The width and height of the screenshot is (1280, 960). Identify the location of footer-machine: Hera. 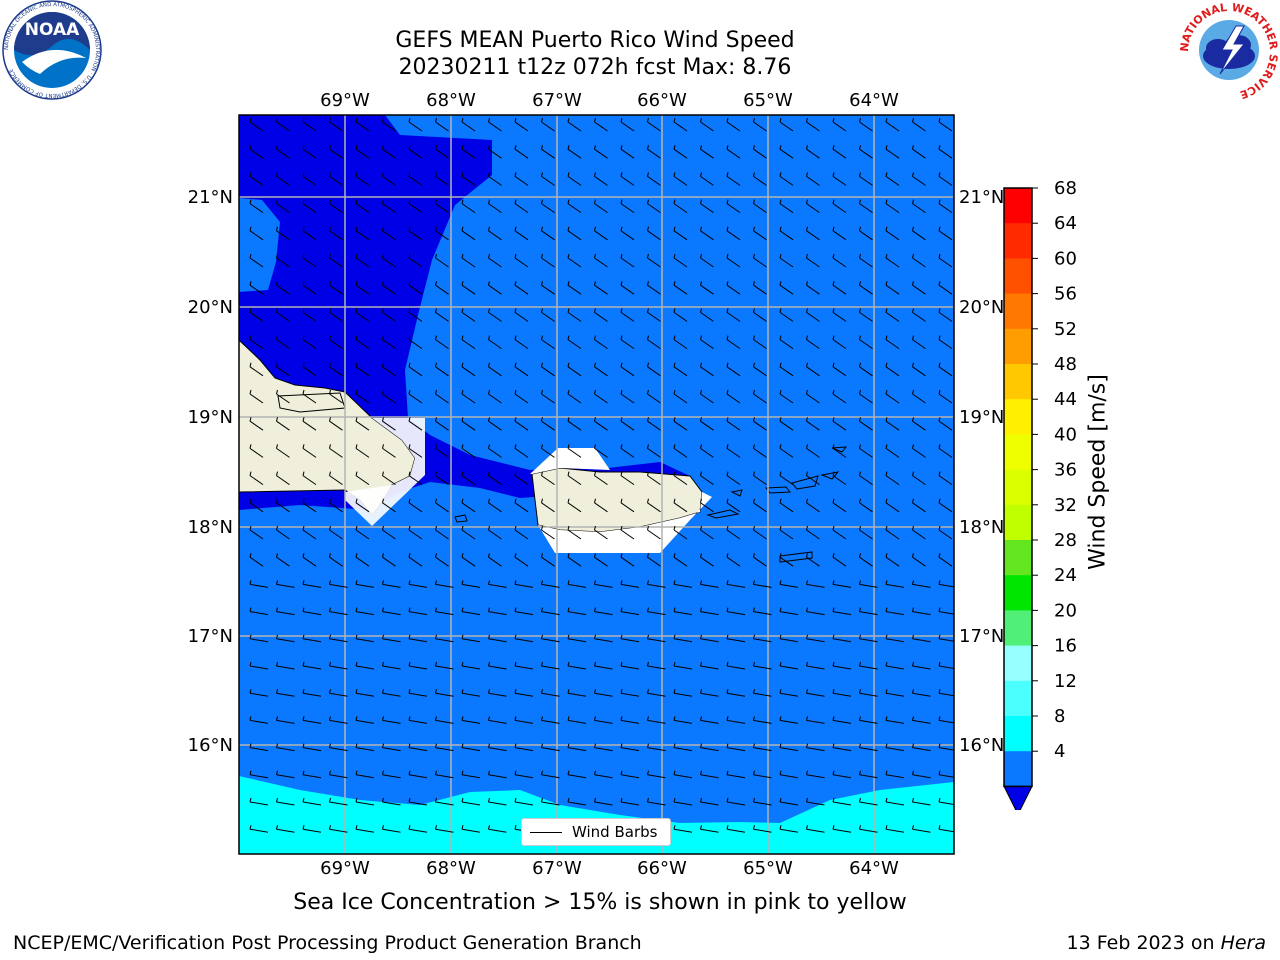
(1243, 943).